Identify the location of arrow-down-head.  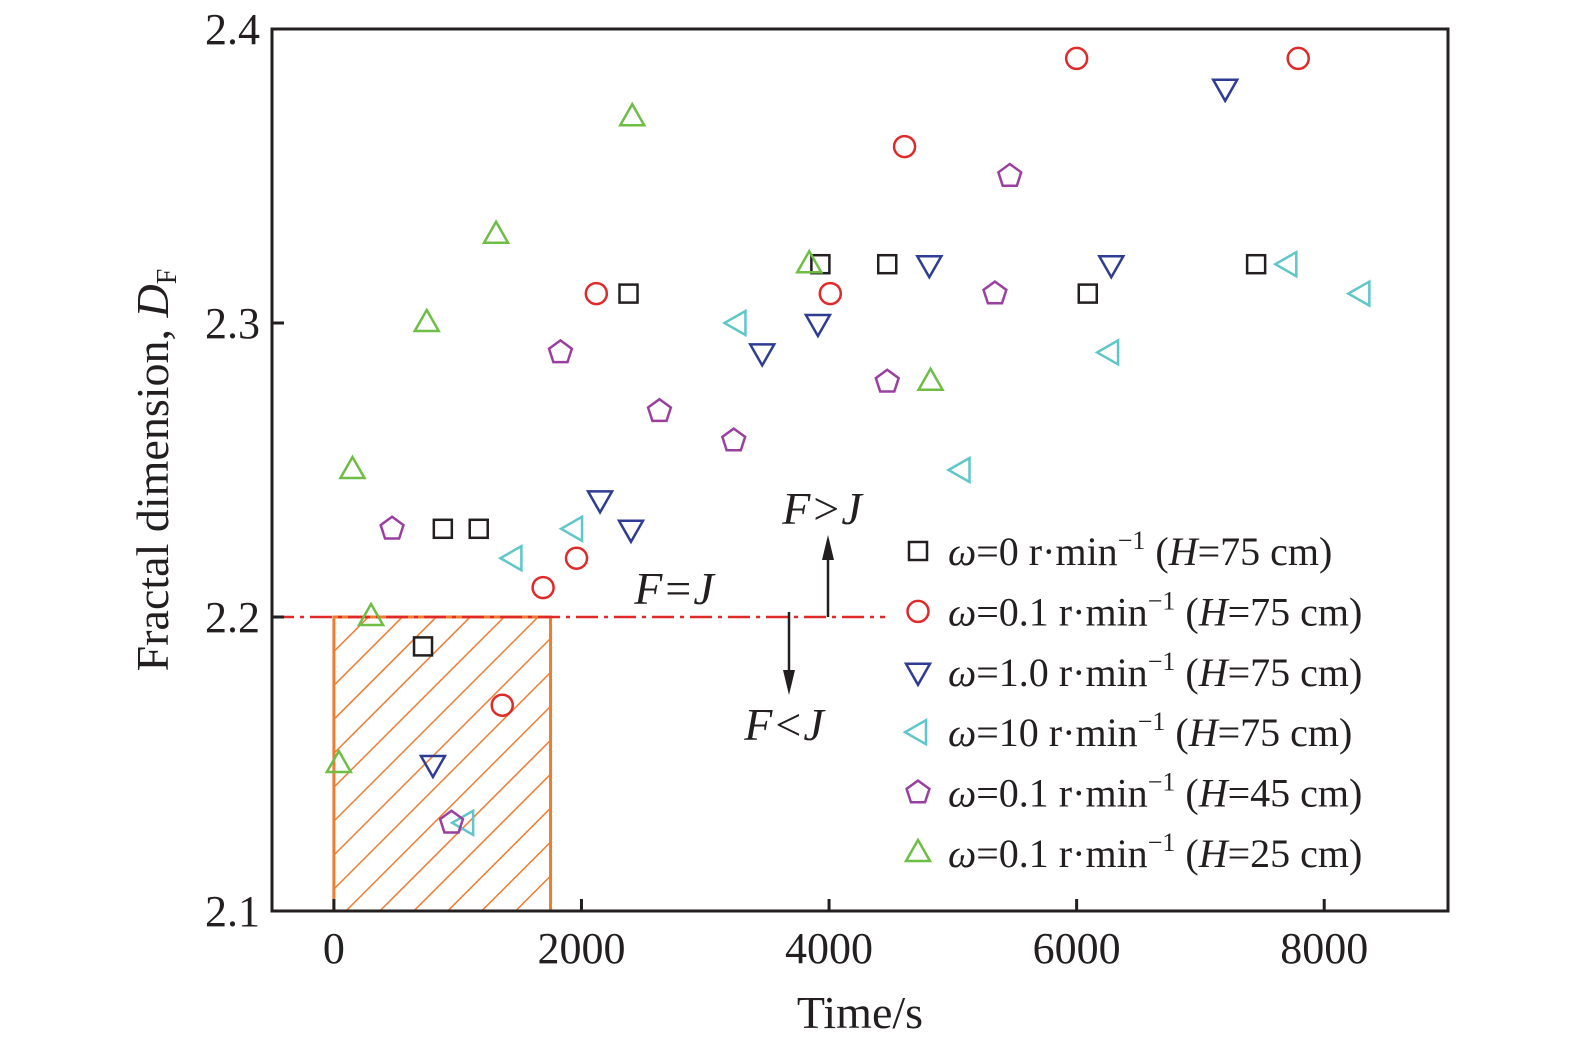
(789, 682).